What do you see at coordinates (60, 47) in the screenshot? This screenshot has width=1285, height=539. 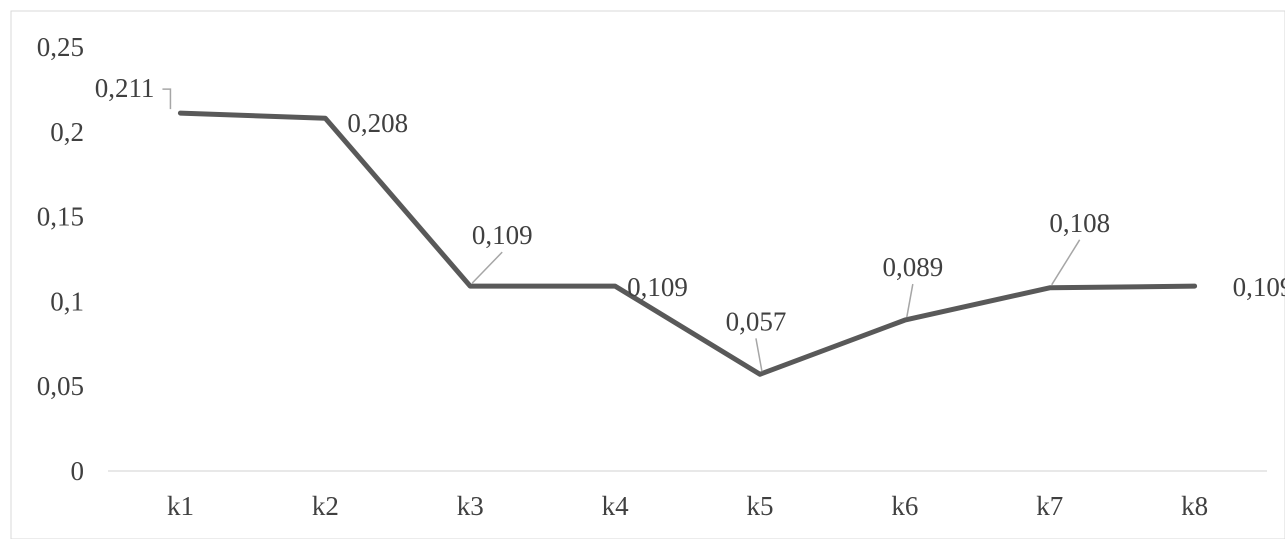 I see `y-tick-label: 0,25` at bounding box center [60, 47].